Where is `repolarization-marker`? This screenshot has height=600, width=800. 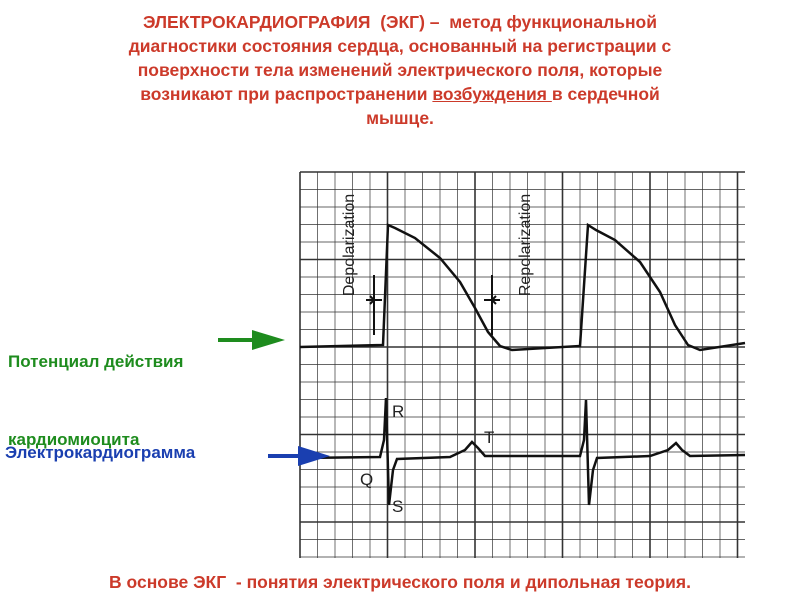 repolarization-marker is located at coordinates (492, 305).